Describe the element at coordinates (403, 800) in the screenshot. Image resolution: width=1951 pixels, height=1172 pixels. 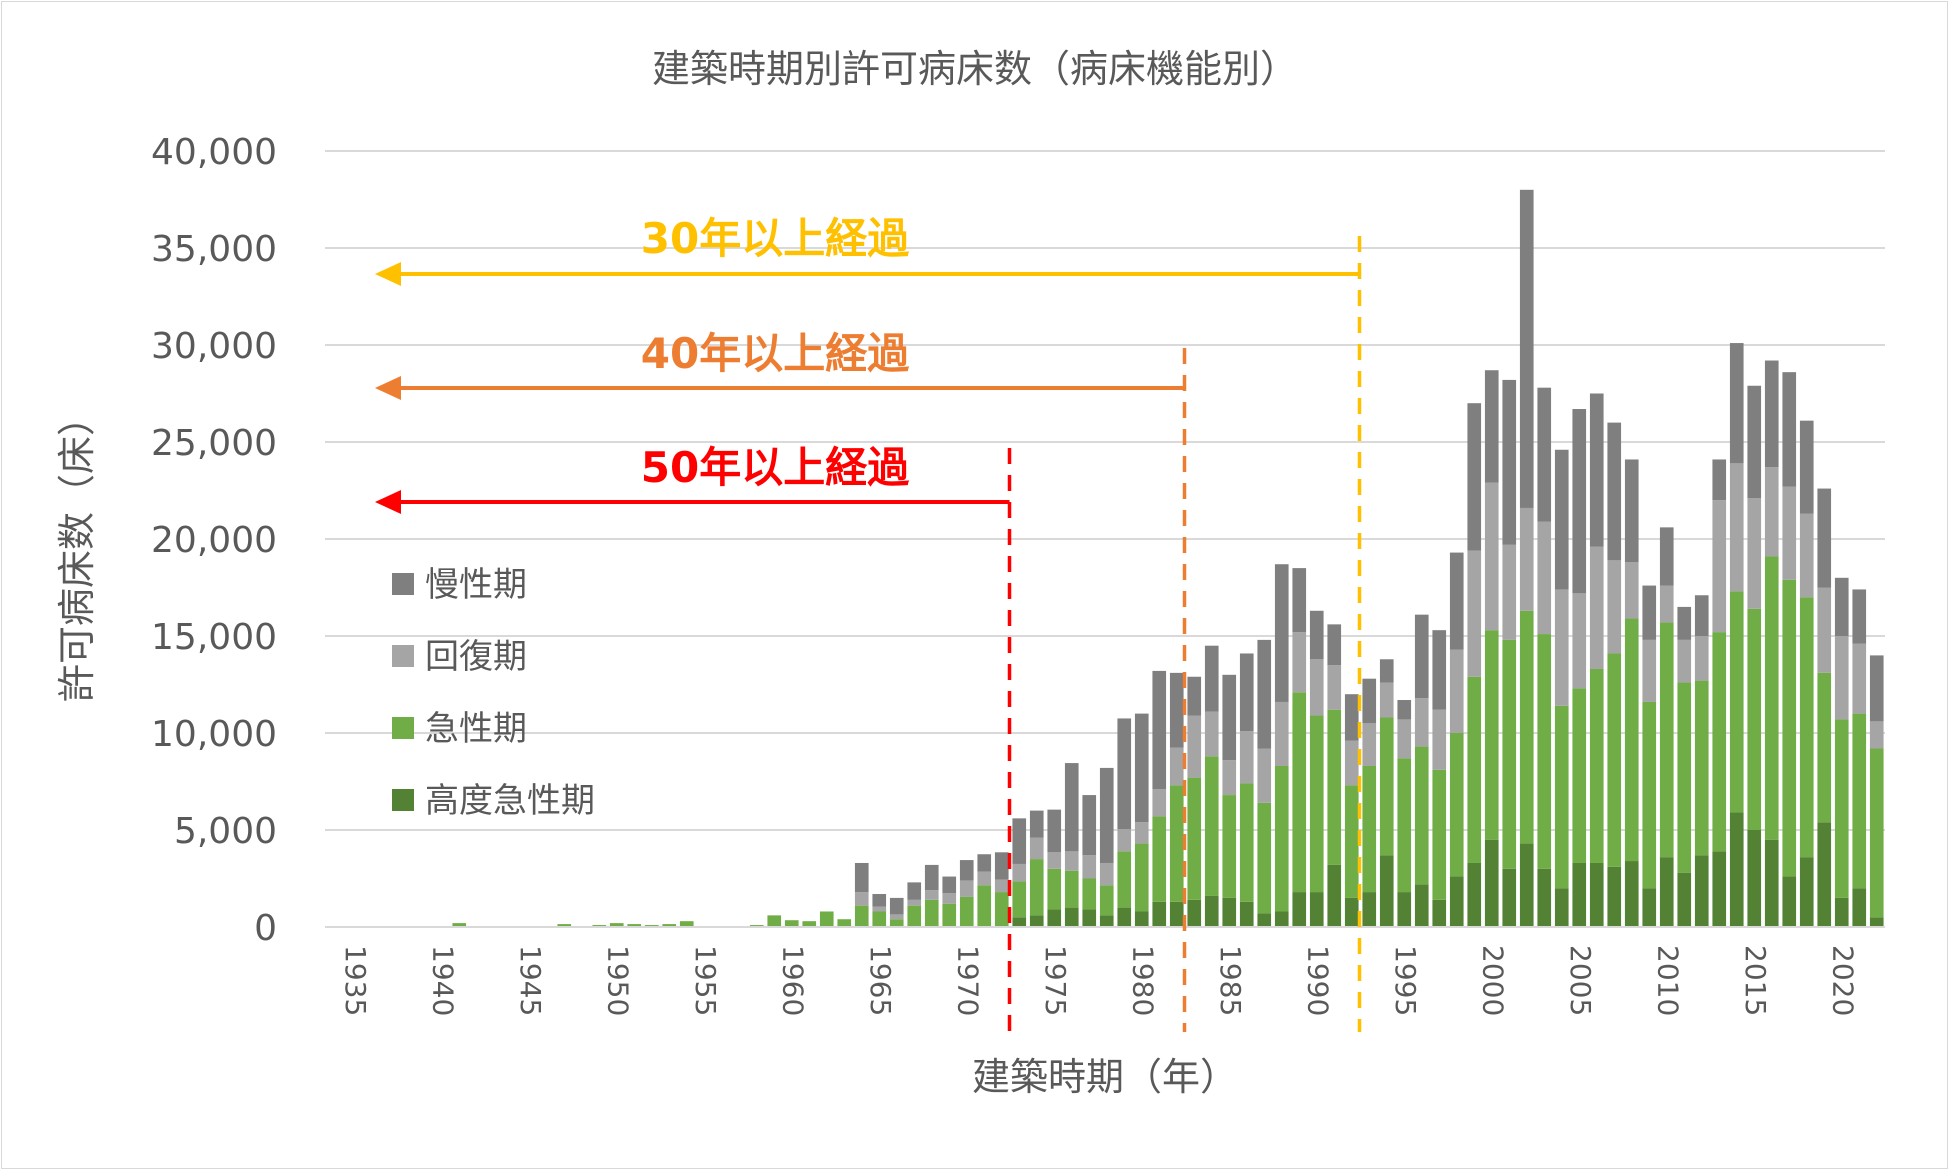
I see `legend-swatch` at that location.